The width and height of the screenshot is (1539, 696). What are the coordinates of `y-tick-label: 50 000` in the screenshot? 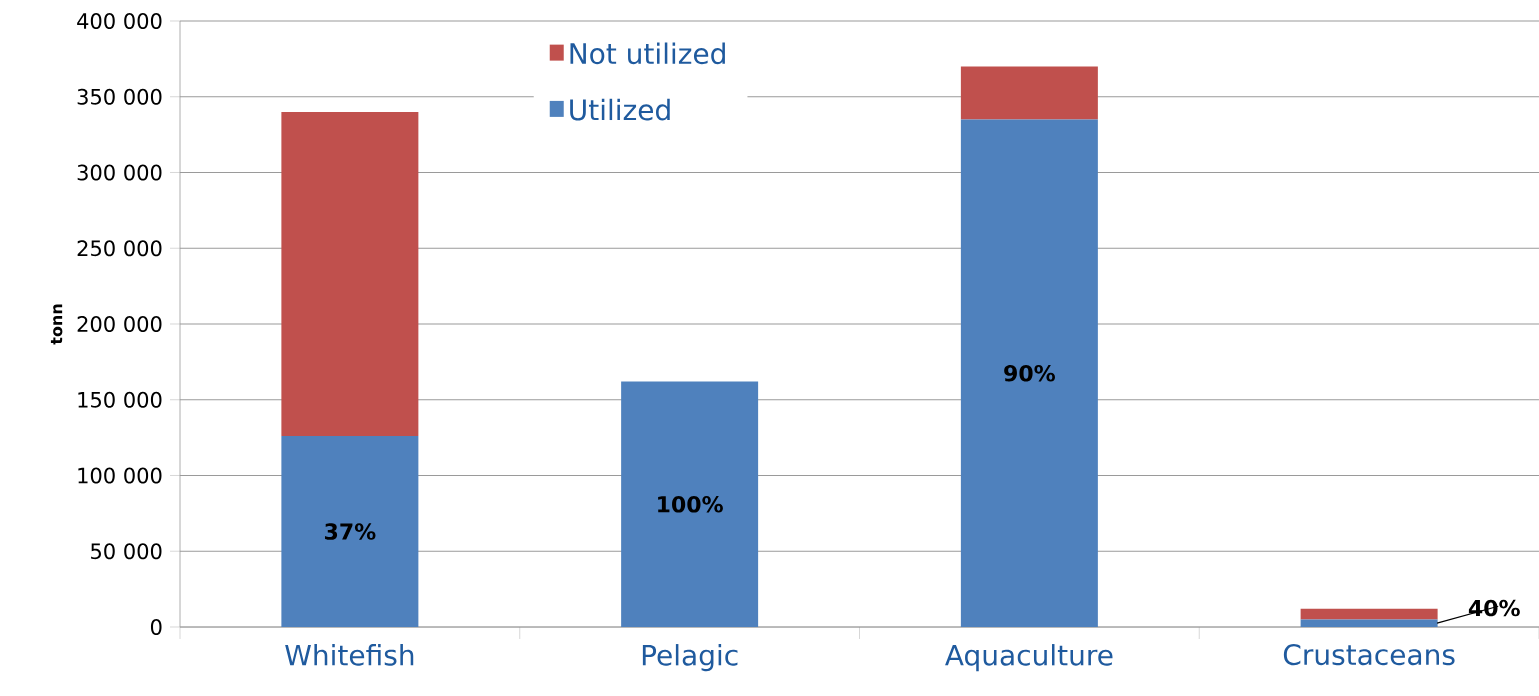 It's located at (126, 551).